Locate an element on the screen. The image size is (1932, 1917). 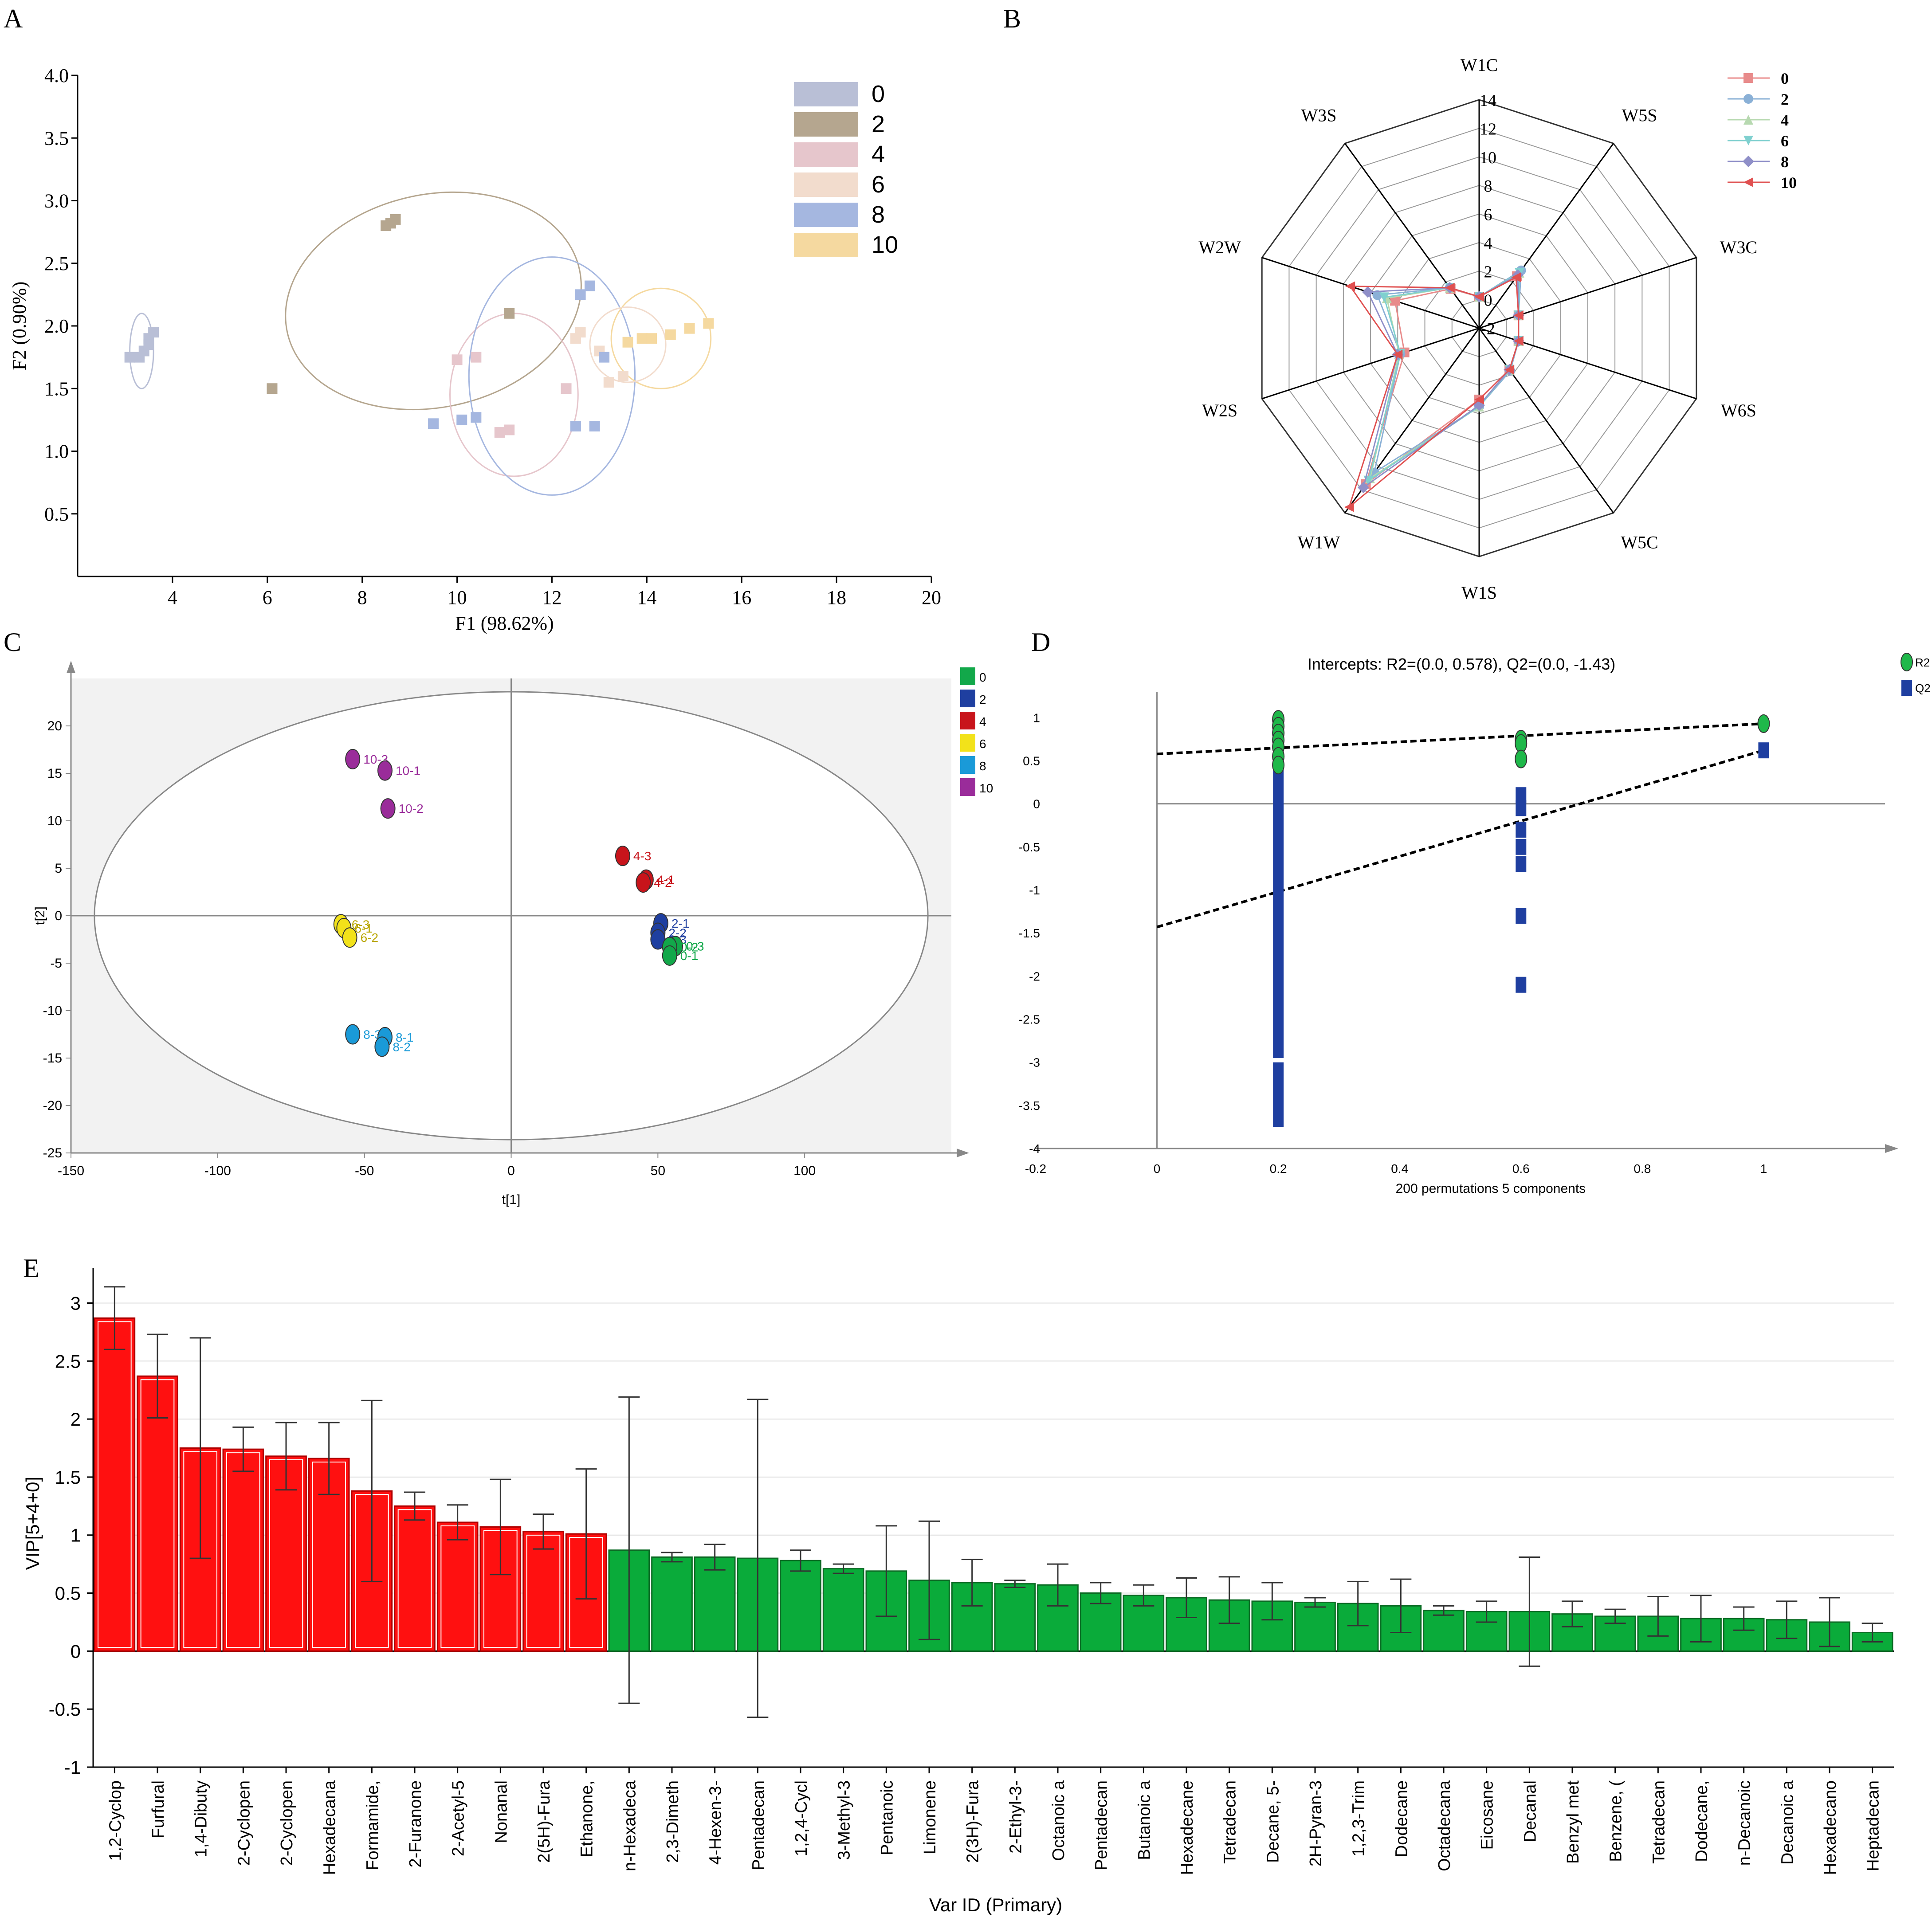
e-category-label: Benzene, ( is located at coordinates (1616, 1821).